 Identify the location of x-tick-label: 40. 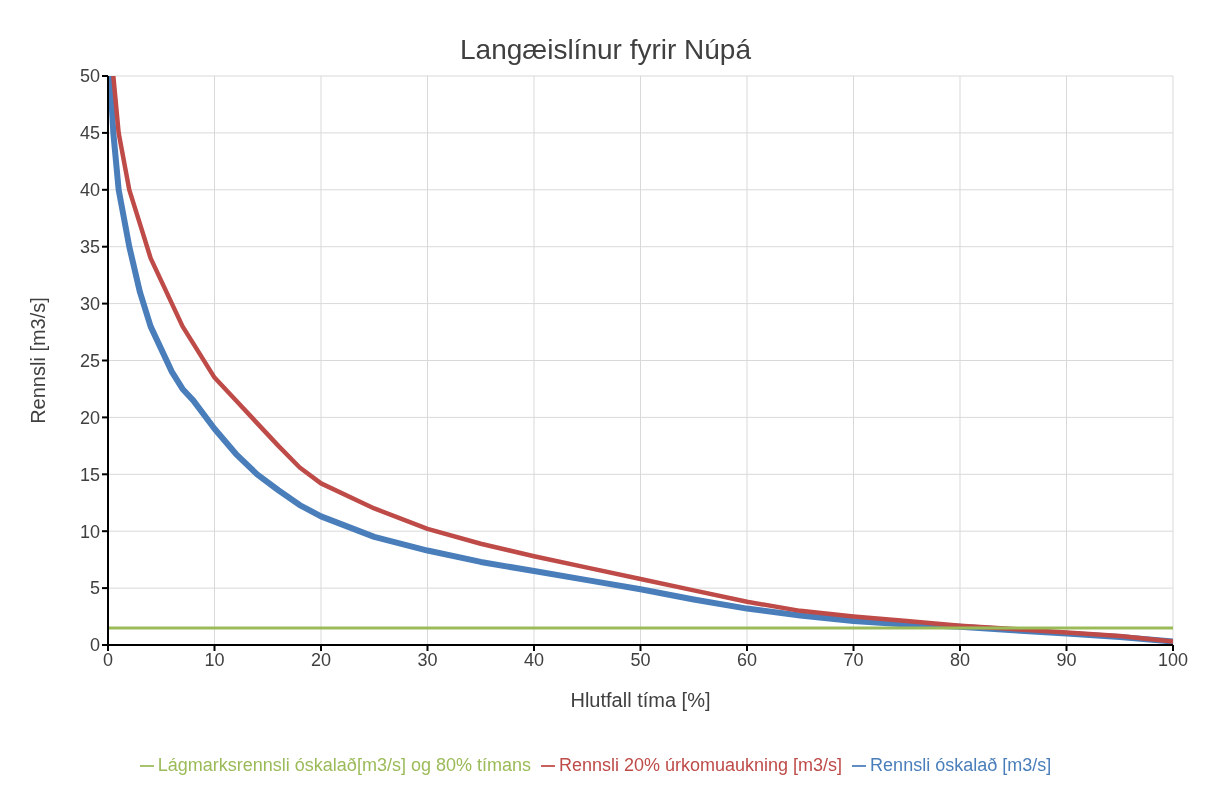
(534, 659).